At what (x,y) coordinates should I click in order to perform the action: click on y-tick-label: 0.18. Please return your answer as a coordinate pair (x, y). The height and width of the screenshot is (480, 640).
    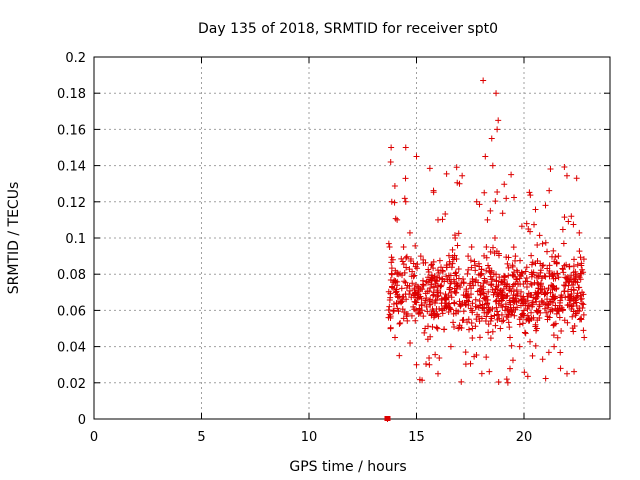
    Looking at the image, I should click on (71, 94).